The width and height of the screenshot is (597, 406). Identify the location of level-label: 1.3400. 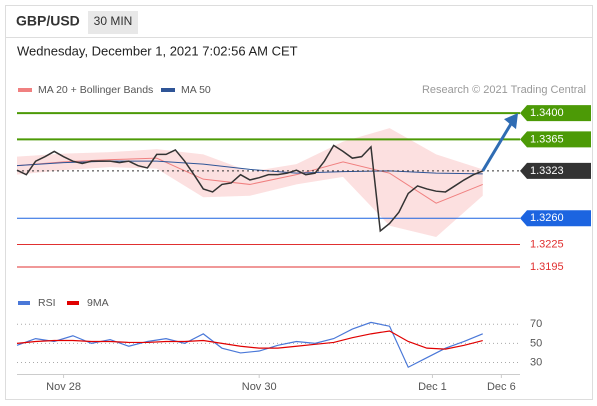
(547, 113).